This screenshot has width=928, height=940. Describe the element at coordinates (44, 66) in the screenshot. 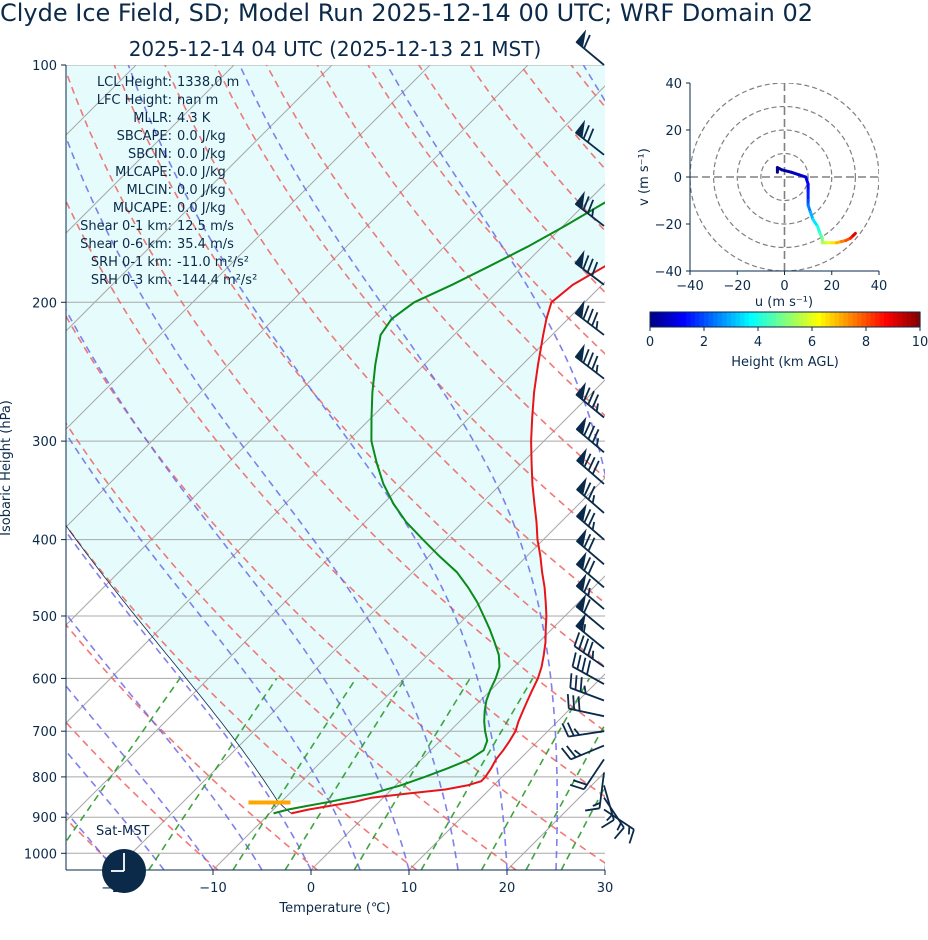

I see `skewt-y-tick-label: 100` at that location.